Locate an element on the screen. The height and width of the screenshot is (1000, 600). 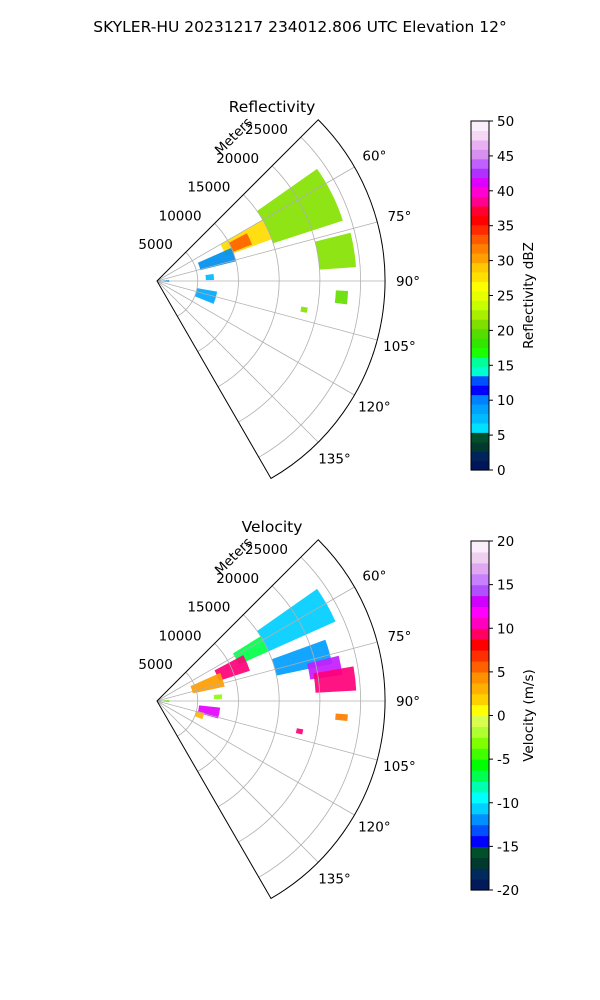
reflectivity-title: Reflectivity is located at coordinates (272, 107).